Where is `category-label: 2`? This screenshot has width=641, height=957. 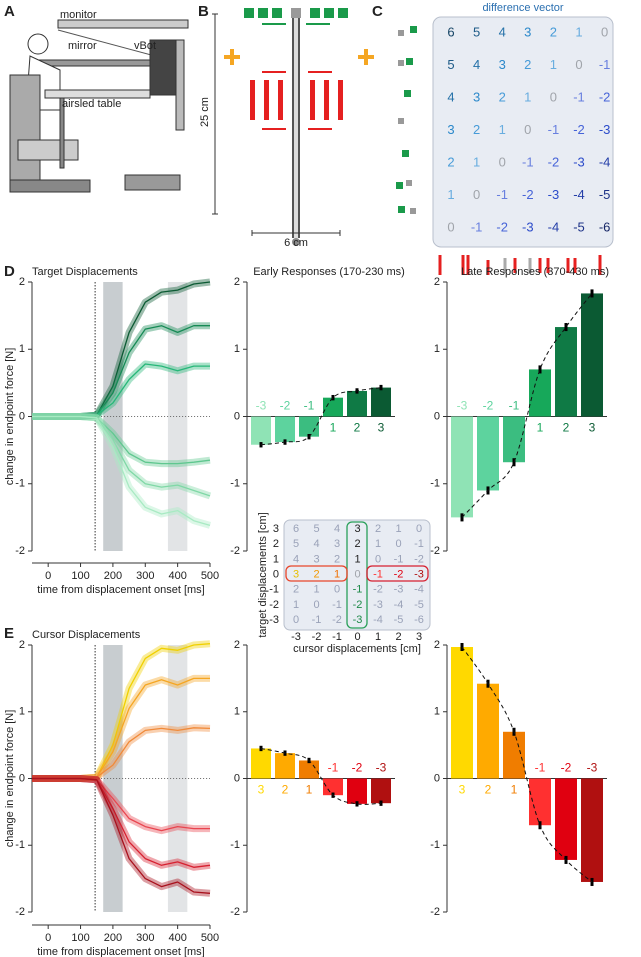
category-label: 2 is located at coordinates (566, 428).